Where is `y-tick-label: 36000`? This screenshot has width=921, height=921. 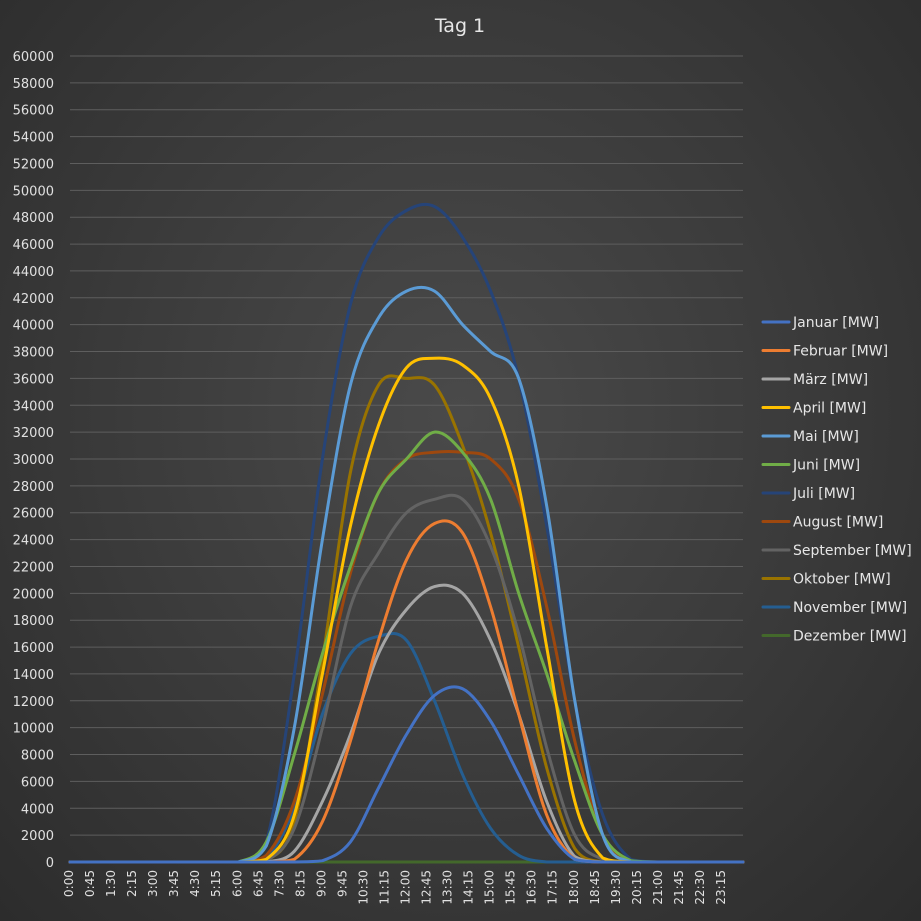 y-tick-label: 36000 is located at coordinates (33, 379).